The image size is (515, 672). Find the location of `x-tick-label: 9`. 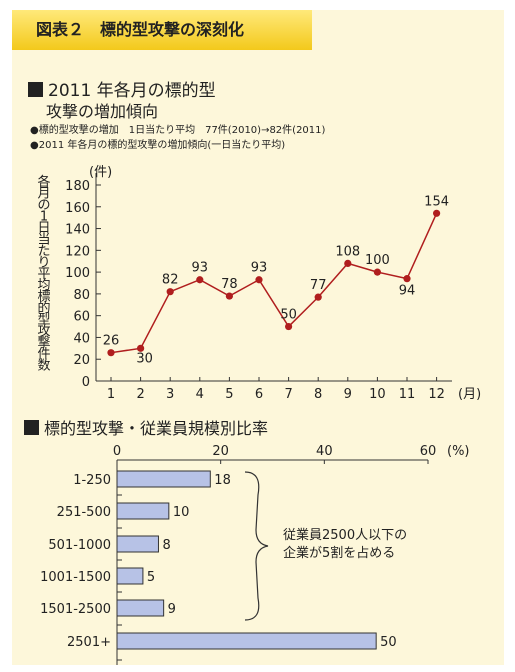

x-tick-label: 9 is located at coordinates (348, 394).